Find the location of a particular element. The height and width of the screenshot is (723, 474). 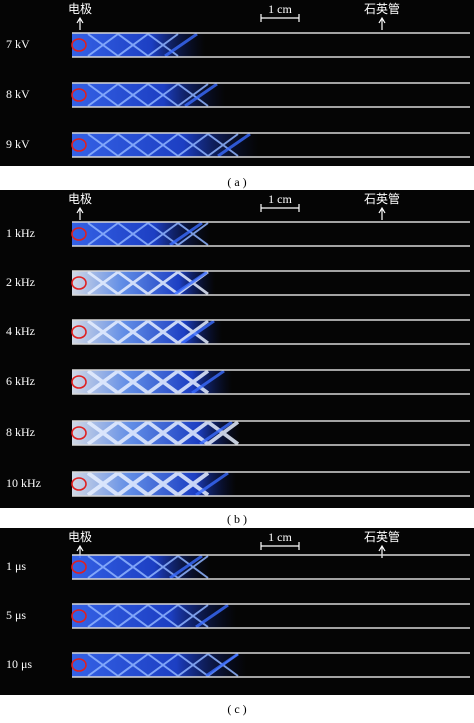

row-label: 9 kV is located at coordinates (18, 144).